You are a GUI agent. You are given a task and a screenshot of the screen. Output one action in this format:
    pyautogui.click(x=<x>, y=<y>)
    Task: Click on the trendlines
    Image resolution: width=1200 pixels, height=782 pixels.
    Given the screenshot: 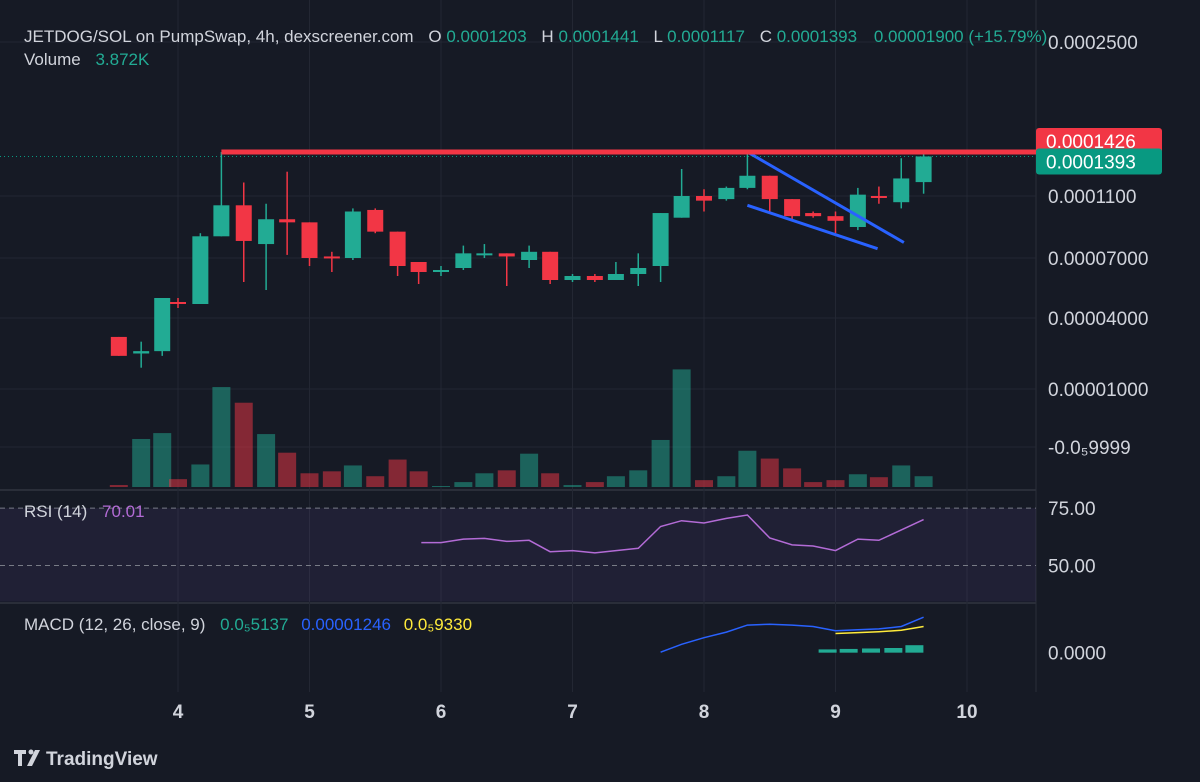 What is the action you would take?
    pyautogui.click(x=825, y=200)
    